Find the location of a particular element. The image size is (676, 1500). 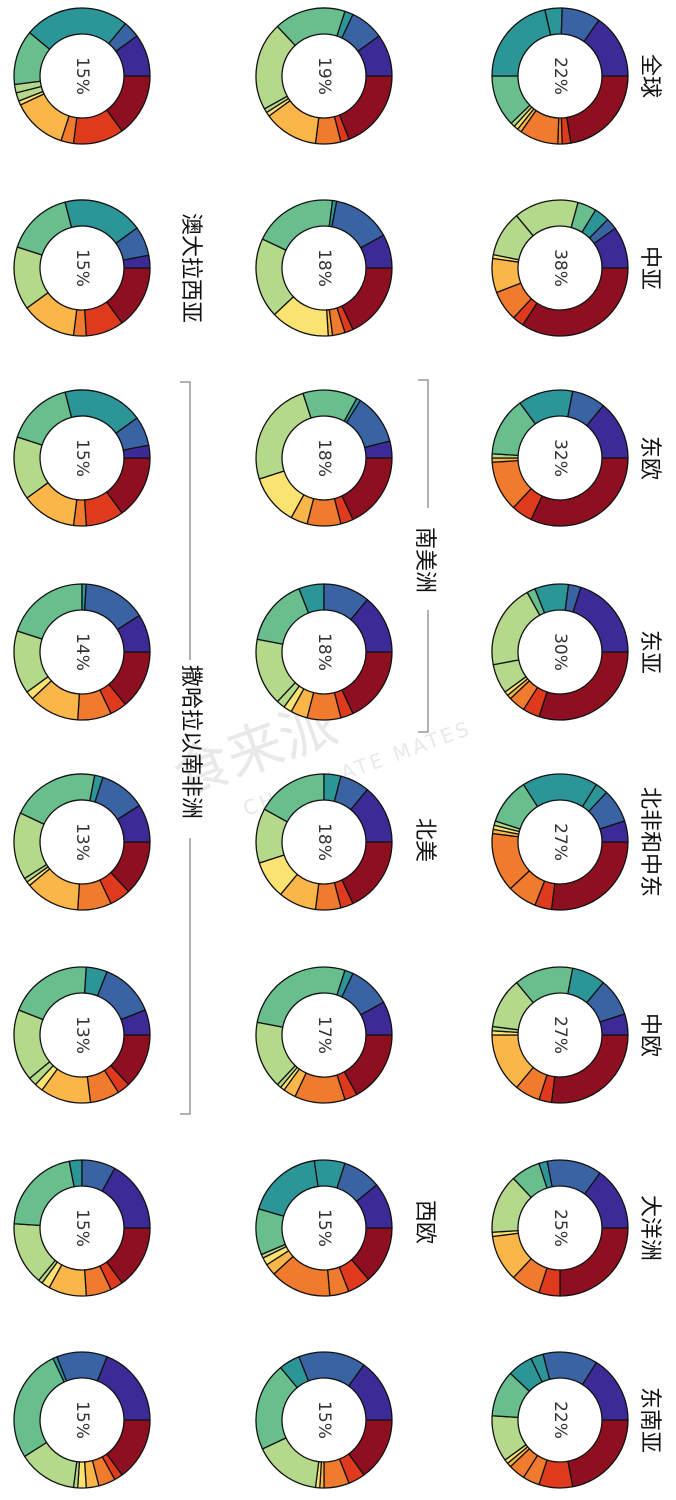

donut-17: 15% is located at coordinates (82, 76).